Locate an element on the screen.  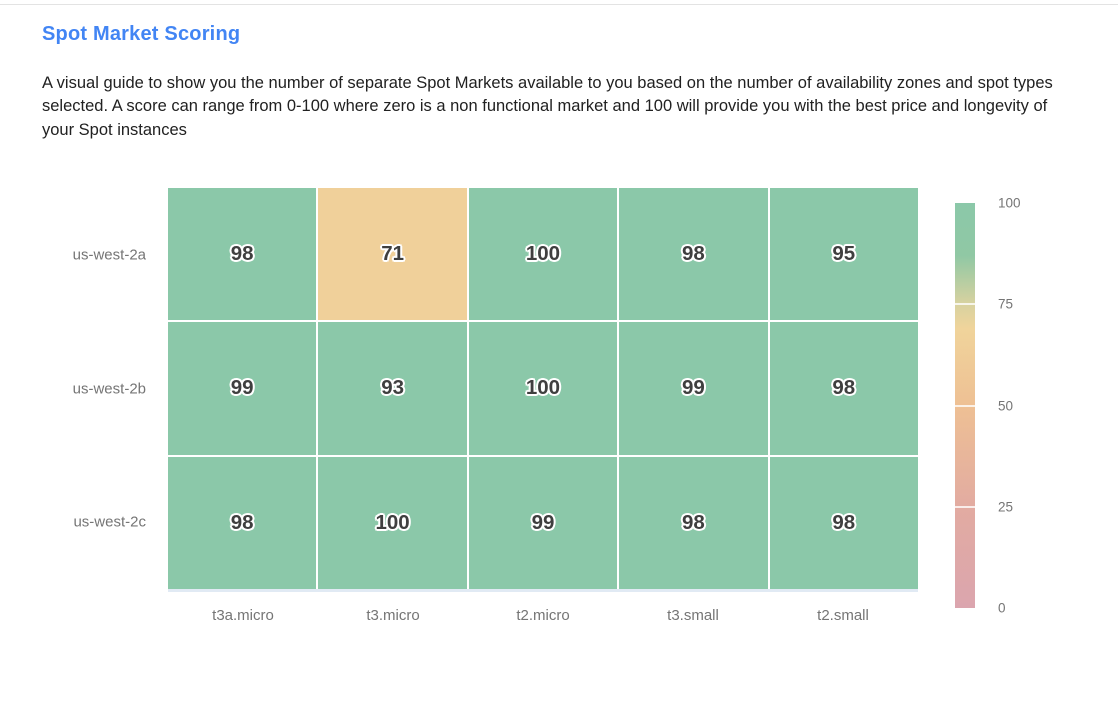
heatmap-cell-value: 95 is located at coordinates (844, 254).